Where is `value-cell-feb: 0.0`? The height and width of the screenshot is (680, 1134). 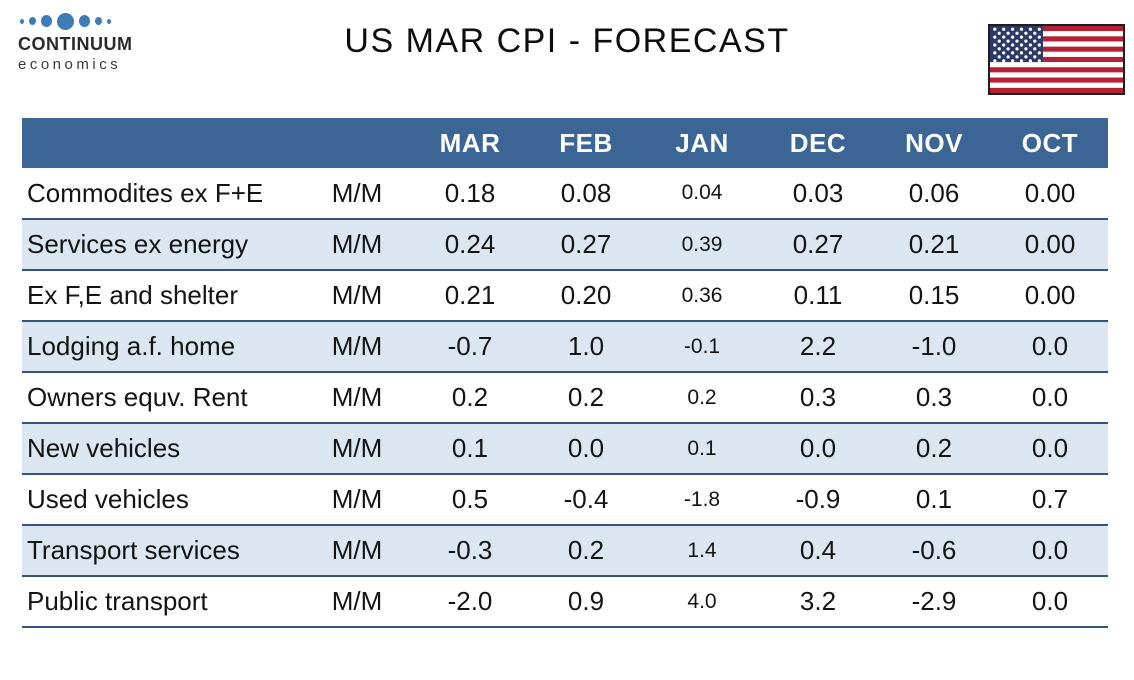 value-cell-feb: 0.0 is located at coordinates (586, 448).